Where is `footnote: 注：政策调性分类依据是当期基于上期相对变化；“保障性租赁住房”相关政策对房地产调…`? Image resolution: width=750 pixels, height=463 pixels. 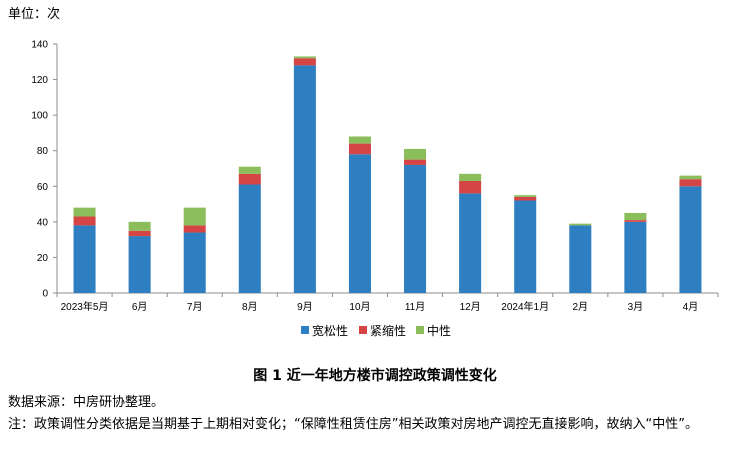
footnote: 注：政策调性分类依据是当期基于上期相对变化；“保障性租赁住房”相关政策对房地产调… is located at coordinates (353, 424).